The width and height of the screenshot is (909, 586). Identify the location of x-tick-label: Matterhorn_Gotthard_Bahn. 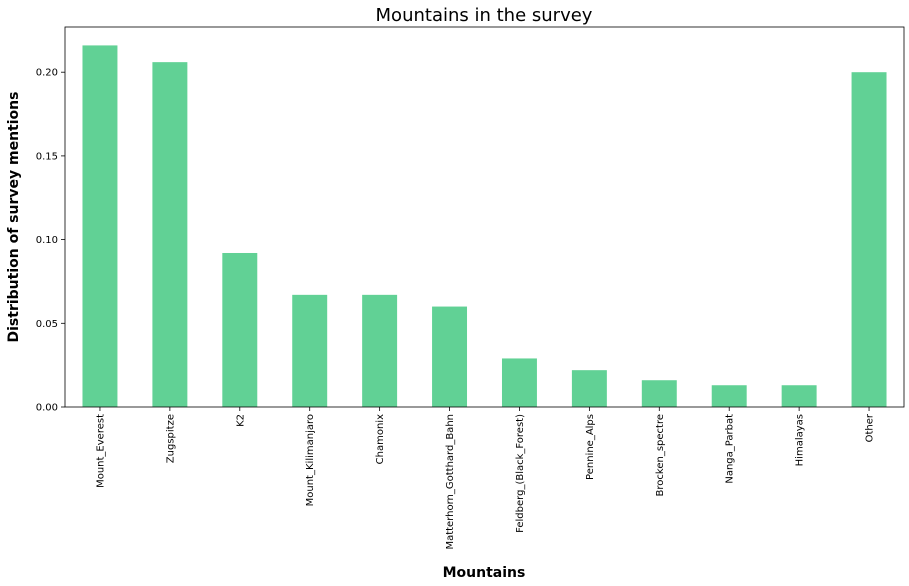
(450, 482).